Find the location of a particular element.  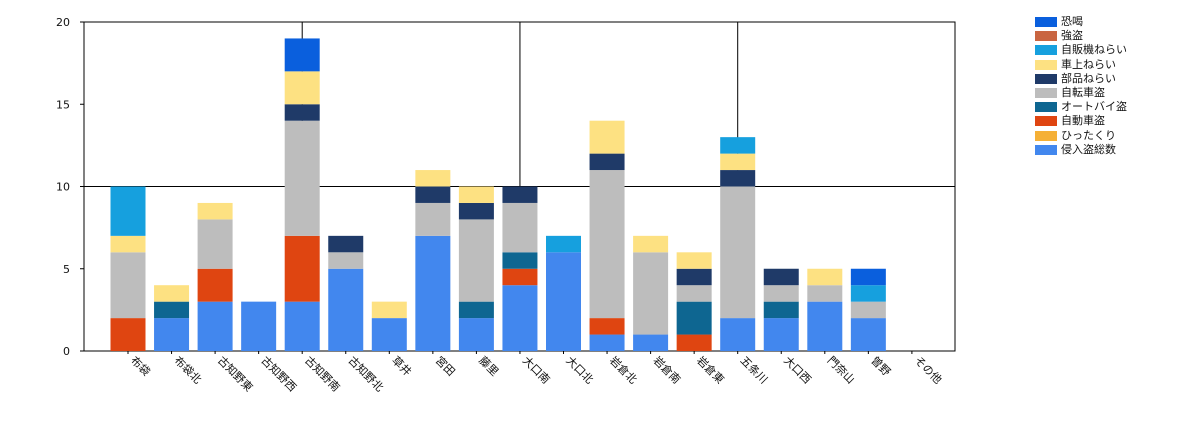

legend-item: 自動車盗 is located at coordinates (1081, 121).